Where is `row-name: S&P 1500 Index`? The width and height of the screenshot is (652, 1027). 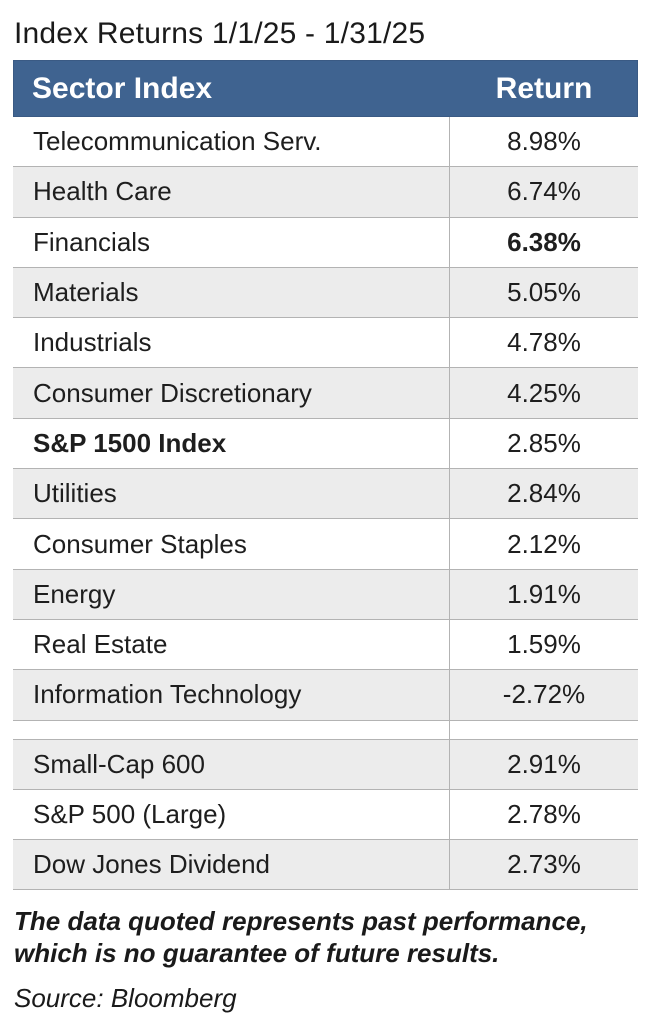
row-name: S&P 1500 Index is located at coordinates (231, 443).